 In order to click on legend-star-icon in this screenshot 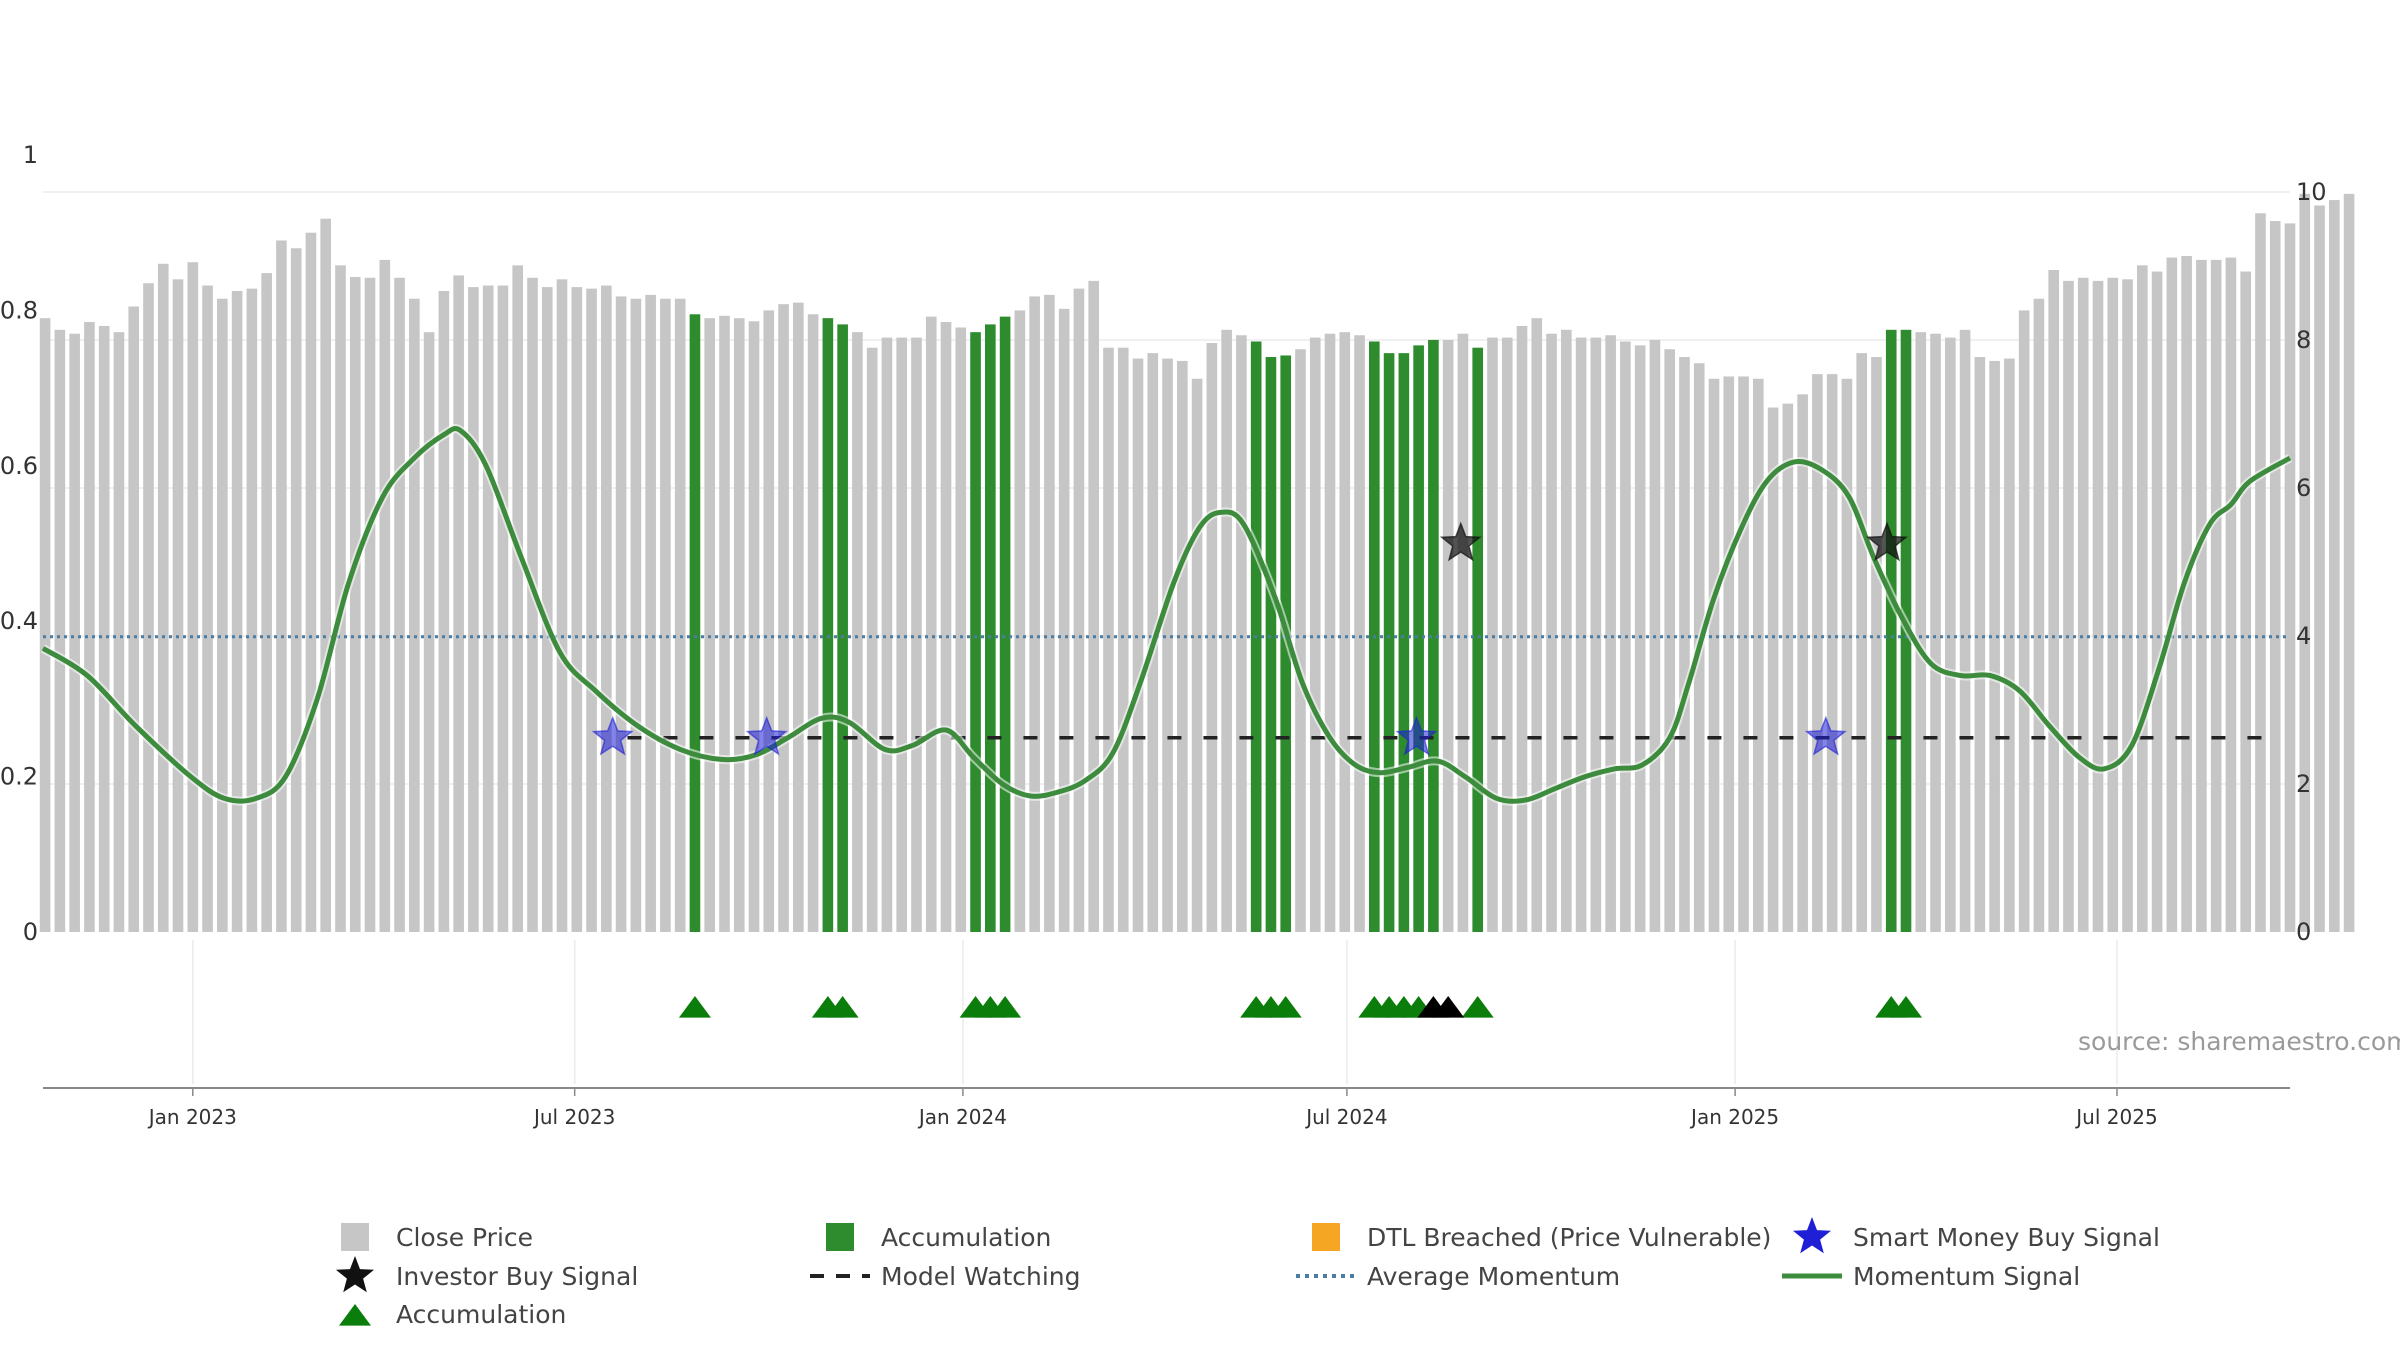, I will do `click(1812, 1235)`.